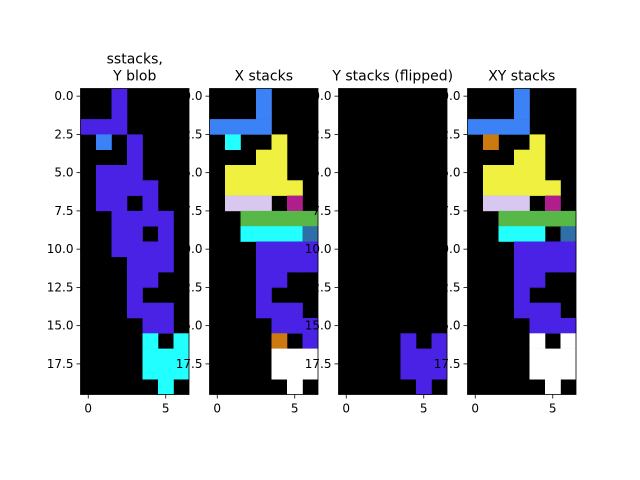 The image size is (640, 480). Describe the element at coordinates (346, 409) in the screenshot. I see `x-tick-label: 0` at that location.